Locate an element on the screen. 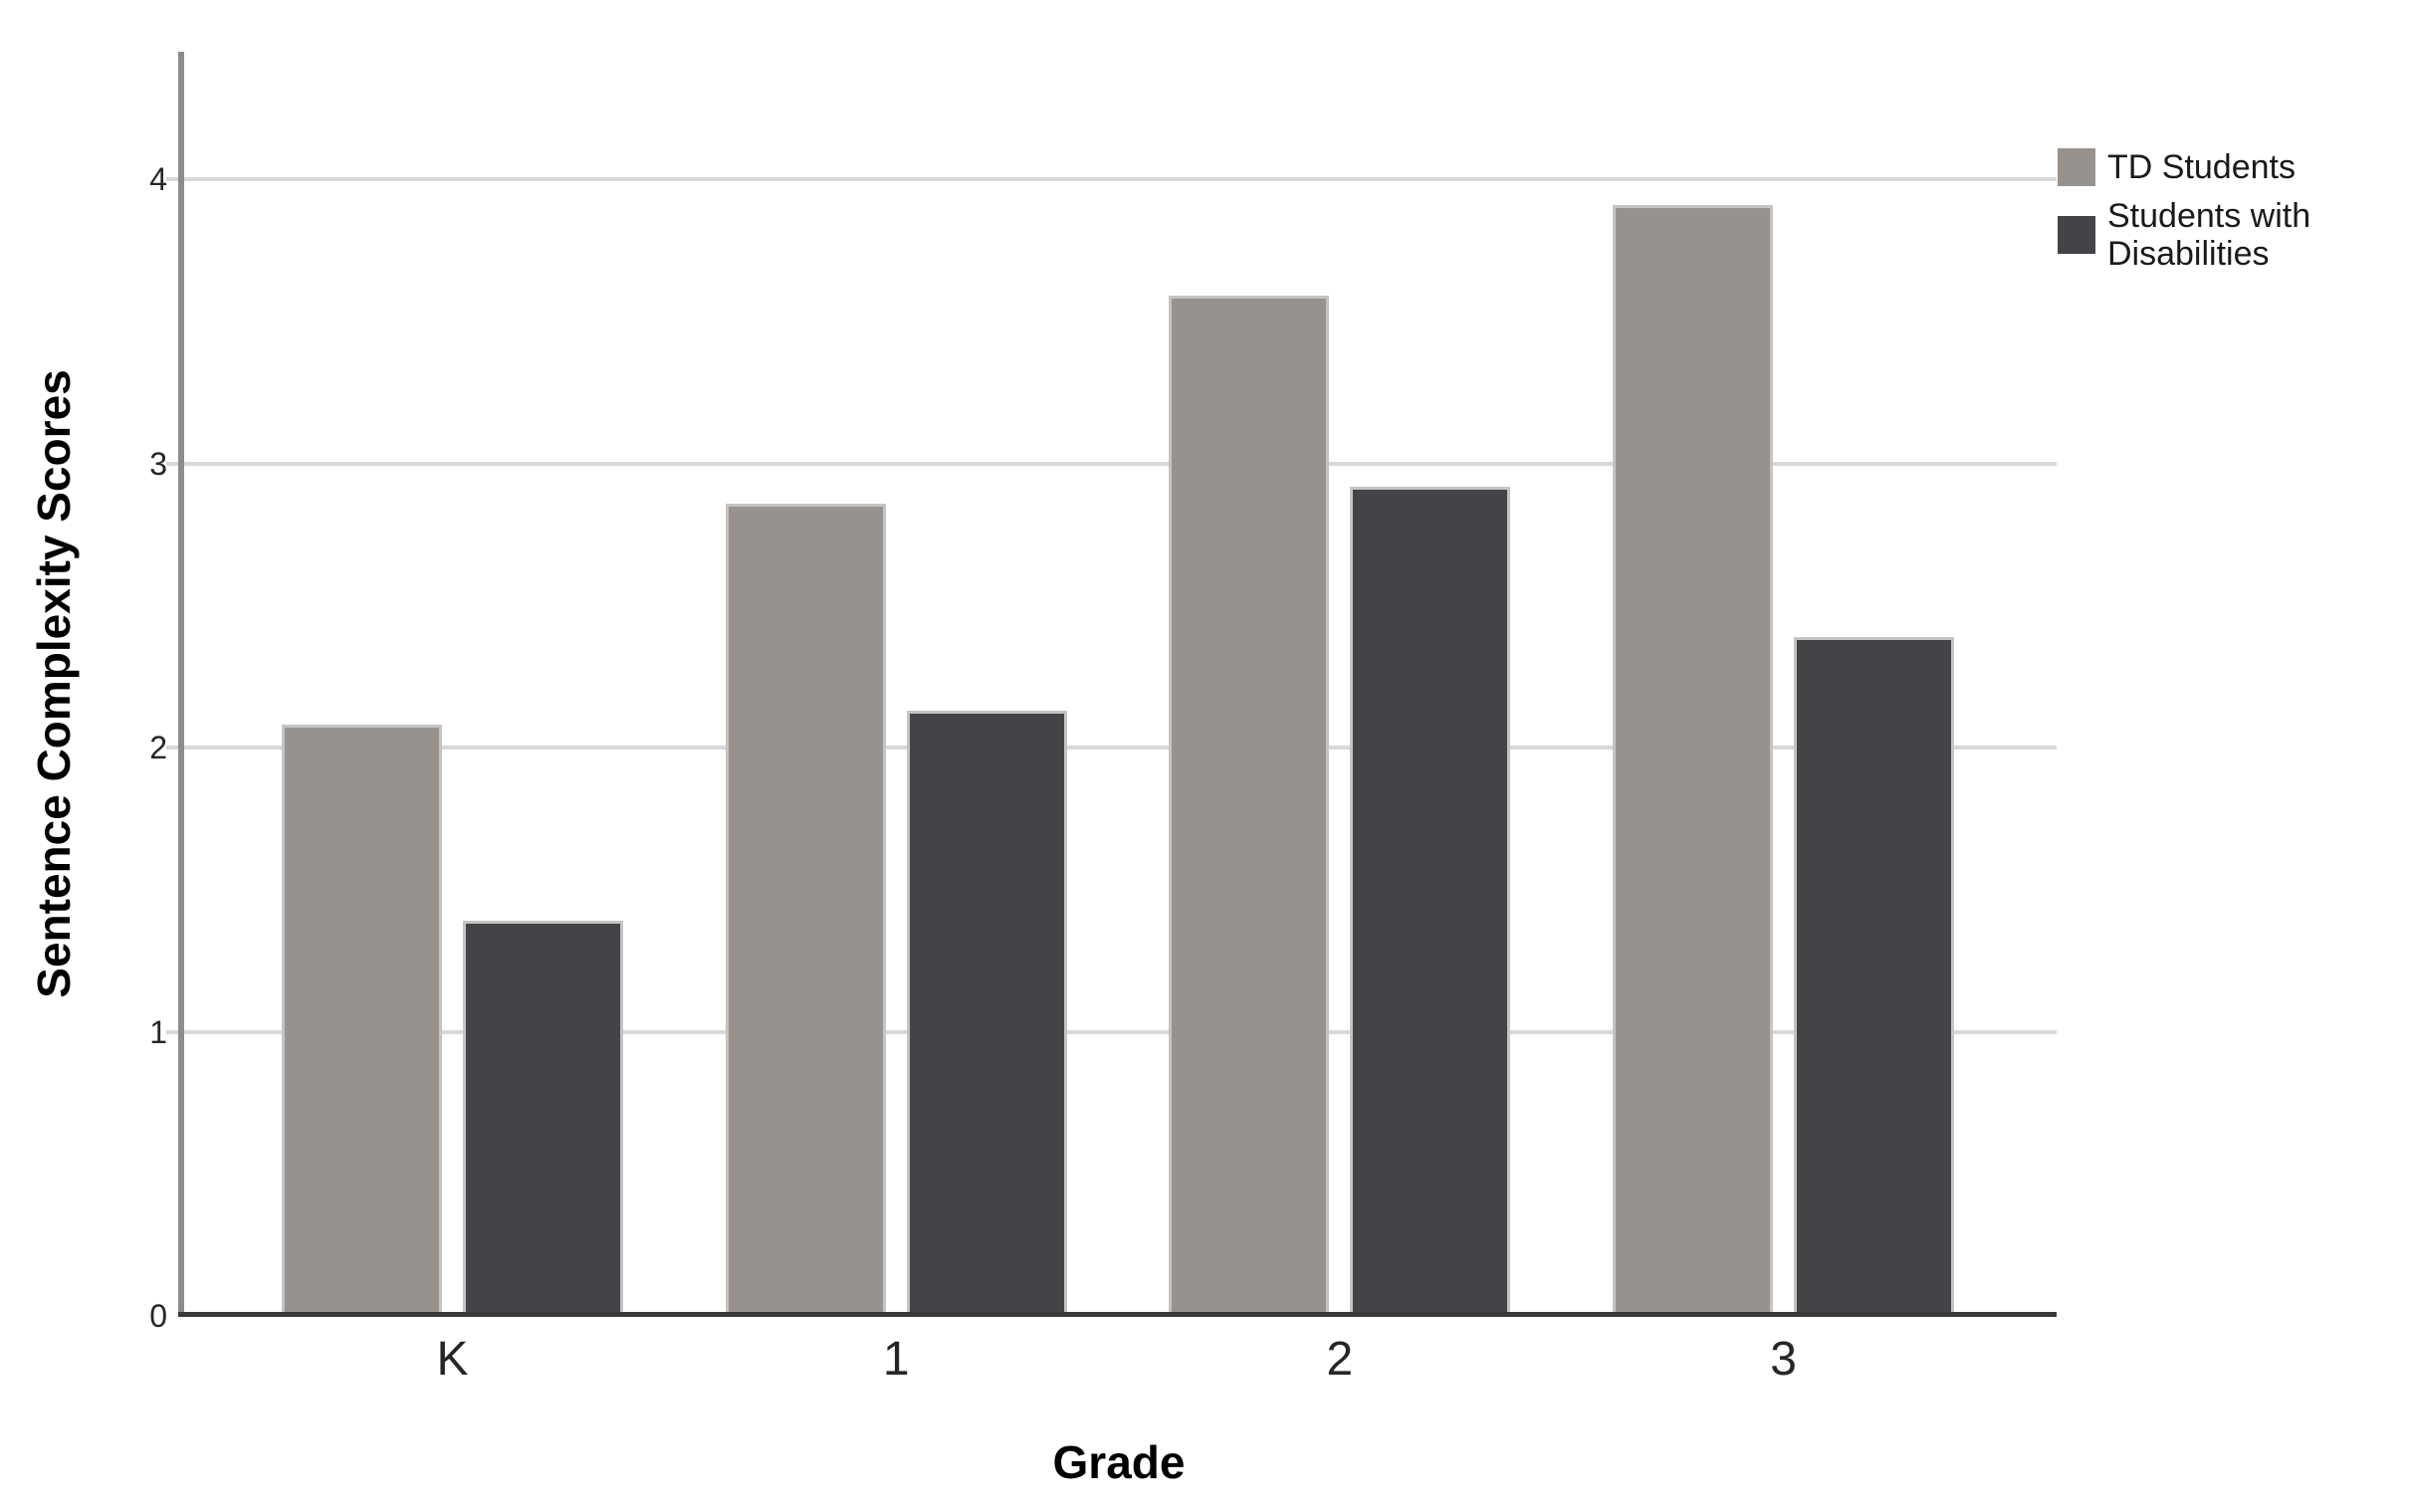 The image size is (2410, 1512). x-tick-label-k: K is located at coordinates (452, 1359).